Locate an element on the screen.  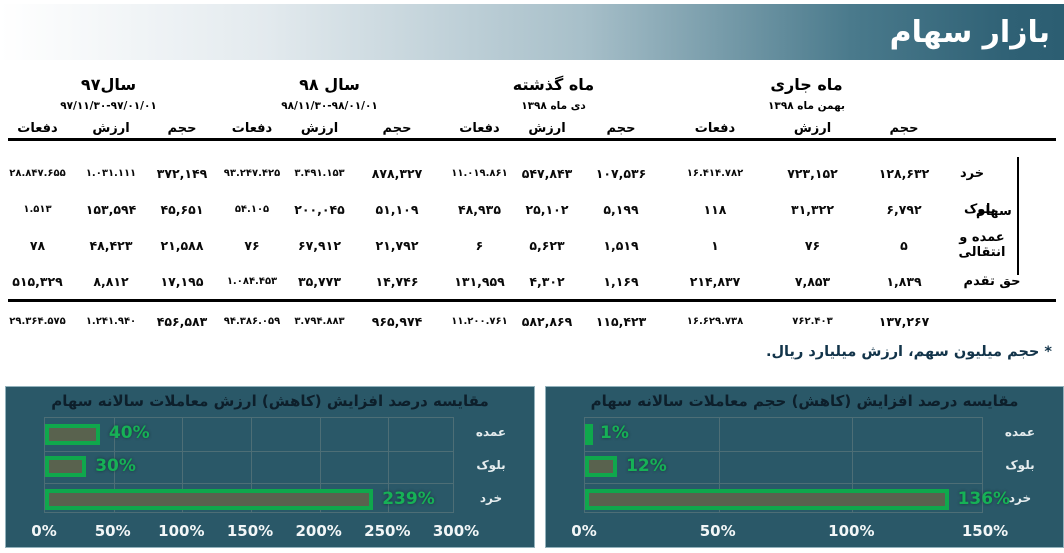
row-label: بلوک is located at coordinates (980, 209).